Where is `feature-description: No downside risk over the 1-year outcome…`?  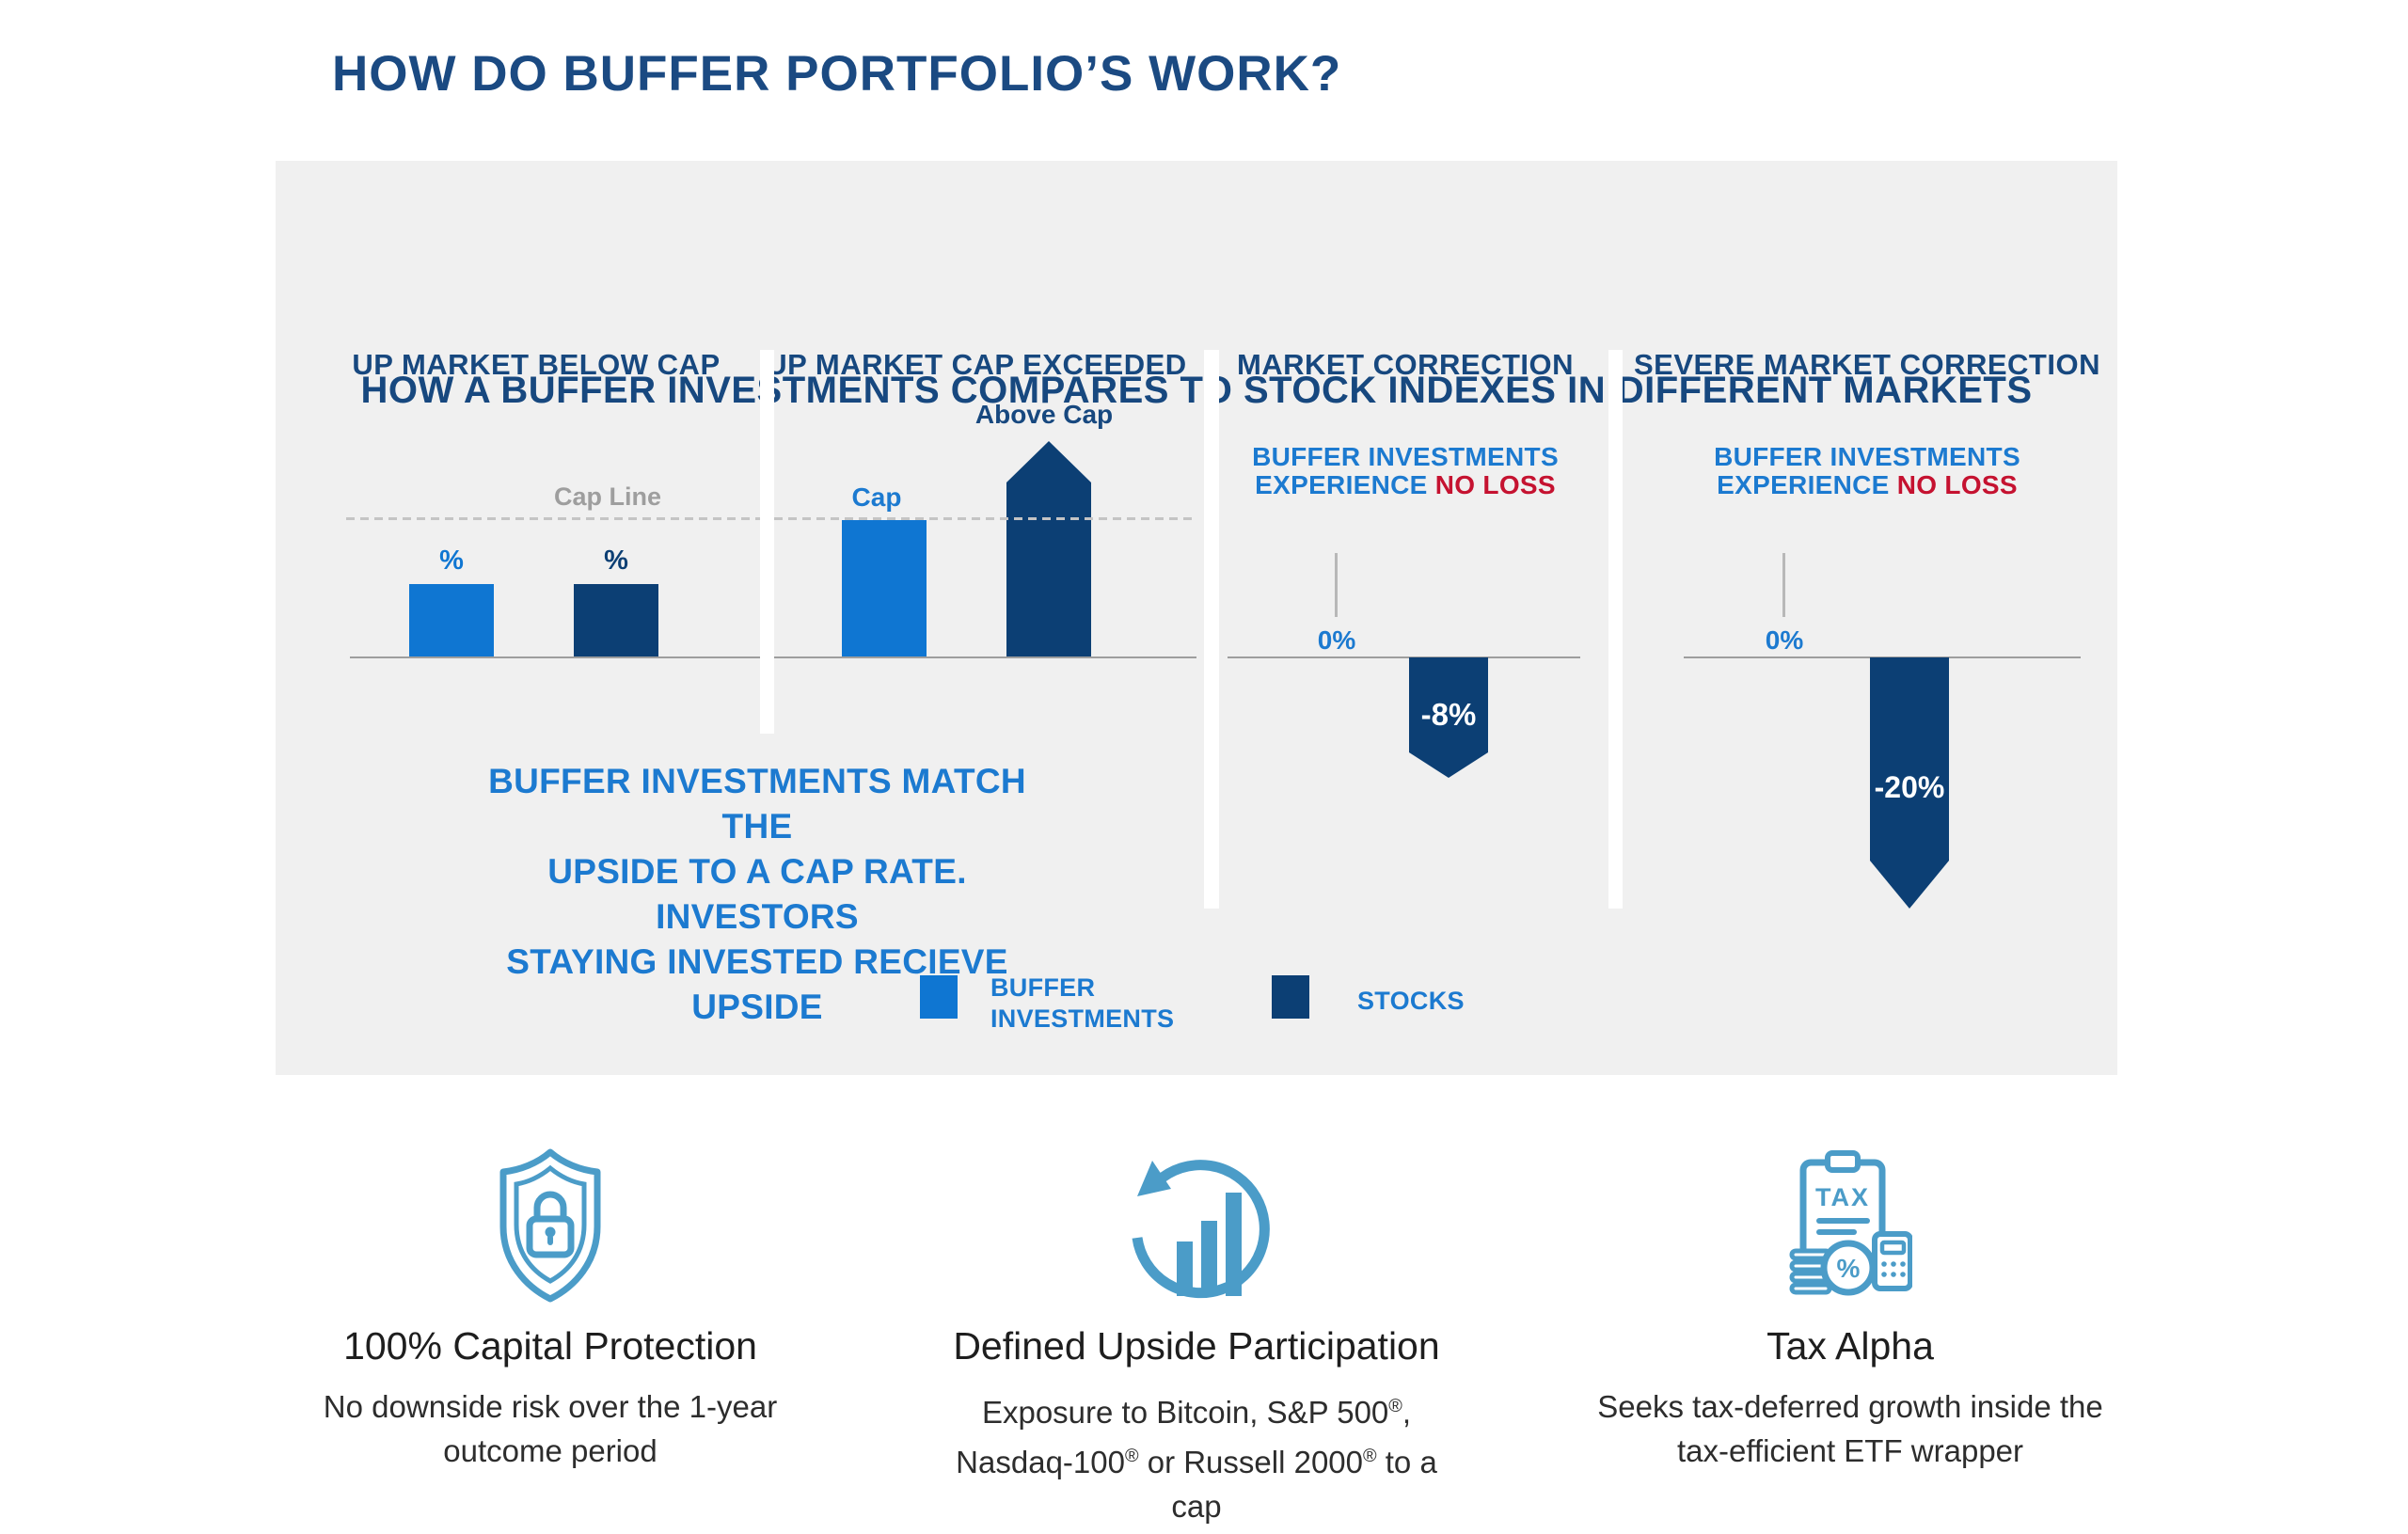 feature-description: No downside risk over the 1-year outcome… is located at coordinates (551, 1429).